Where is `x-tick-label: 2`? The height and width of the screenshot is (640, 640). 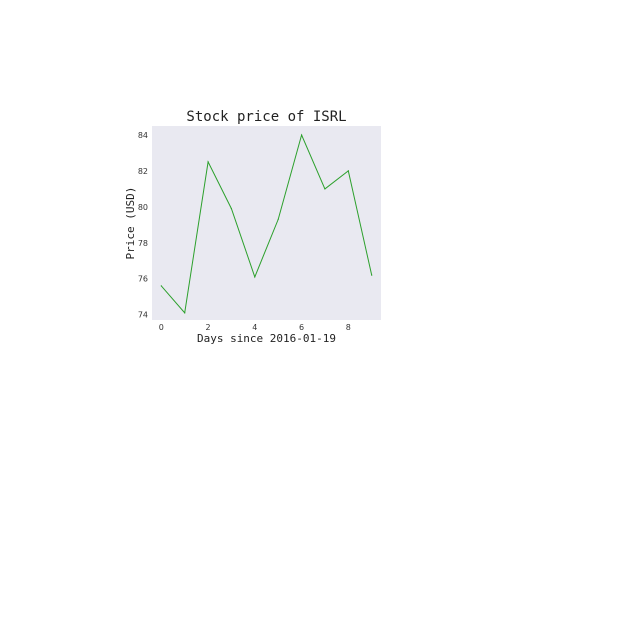
x-tick-label: 2 is located at coordinates (208, 327).